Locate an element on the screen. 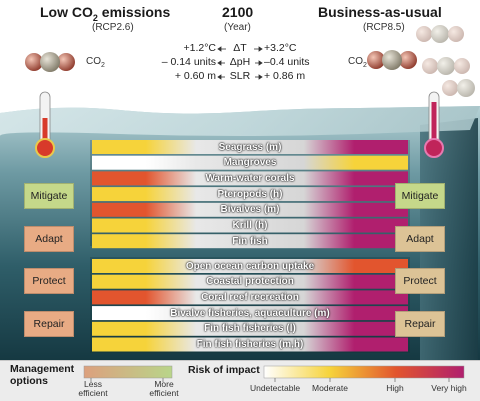 The height and width of the screenshot is (401, 480). slr-high: + 0.86 m is located at coordinates (285, 76).